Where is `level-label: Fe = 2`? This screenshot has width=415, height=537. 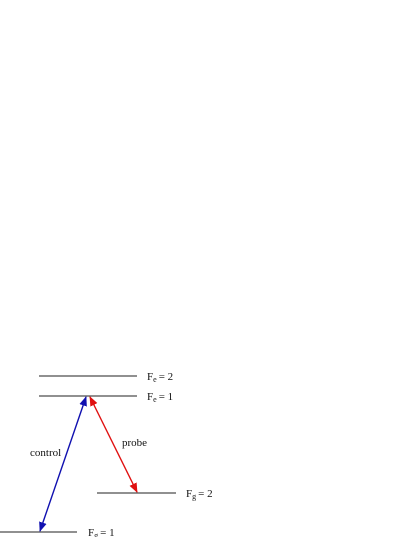 level-label: Fe = 2 is located at coordinates (160, 377).